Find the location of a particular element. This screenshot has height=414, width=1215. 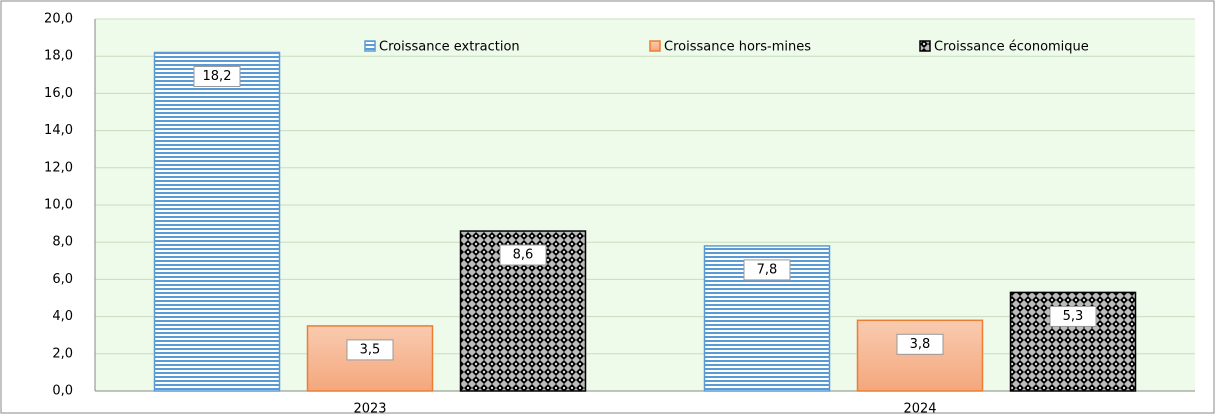

y-tick-label: 4,0 is located at coordinates (62, 316).